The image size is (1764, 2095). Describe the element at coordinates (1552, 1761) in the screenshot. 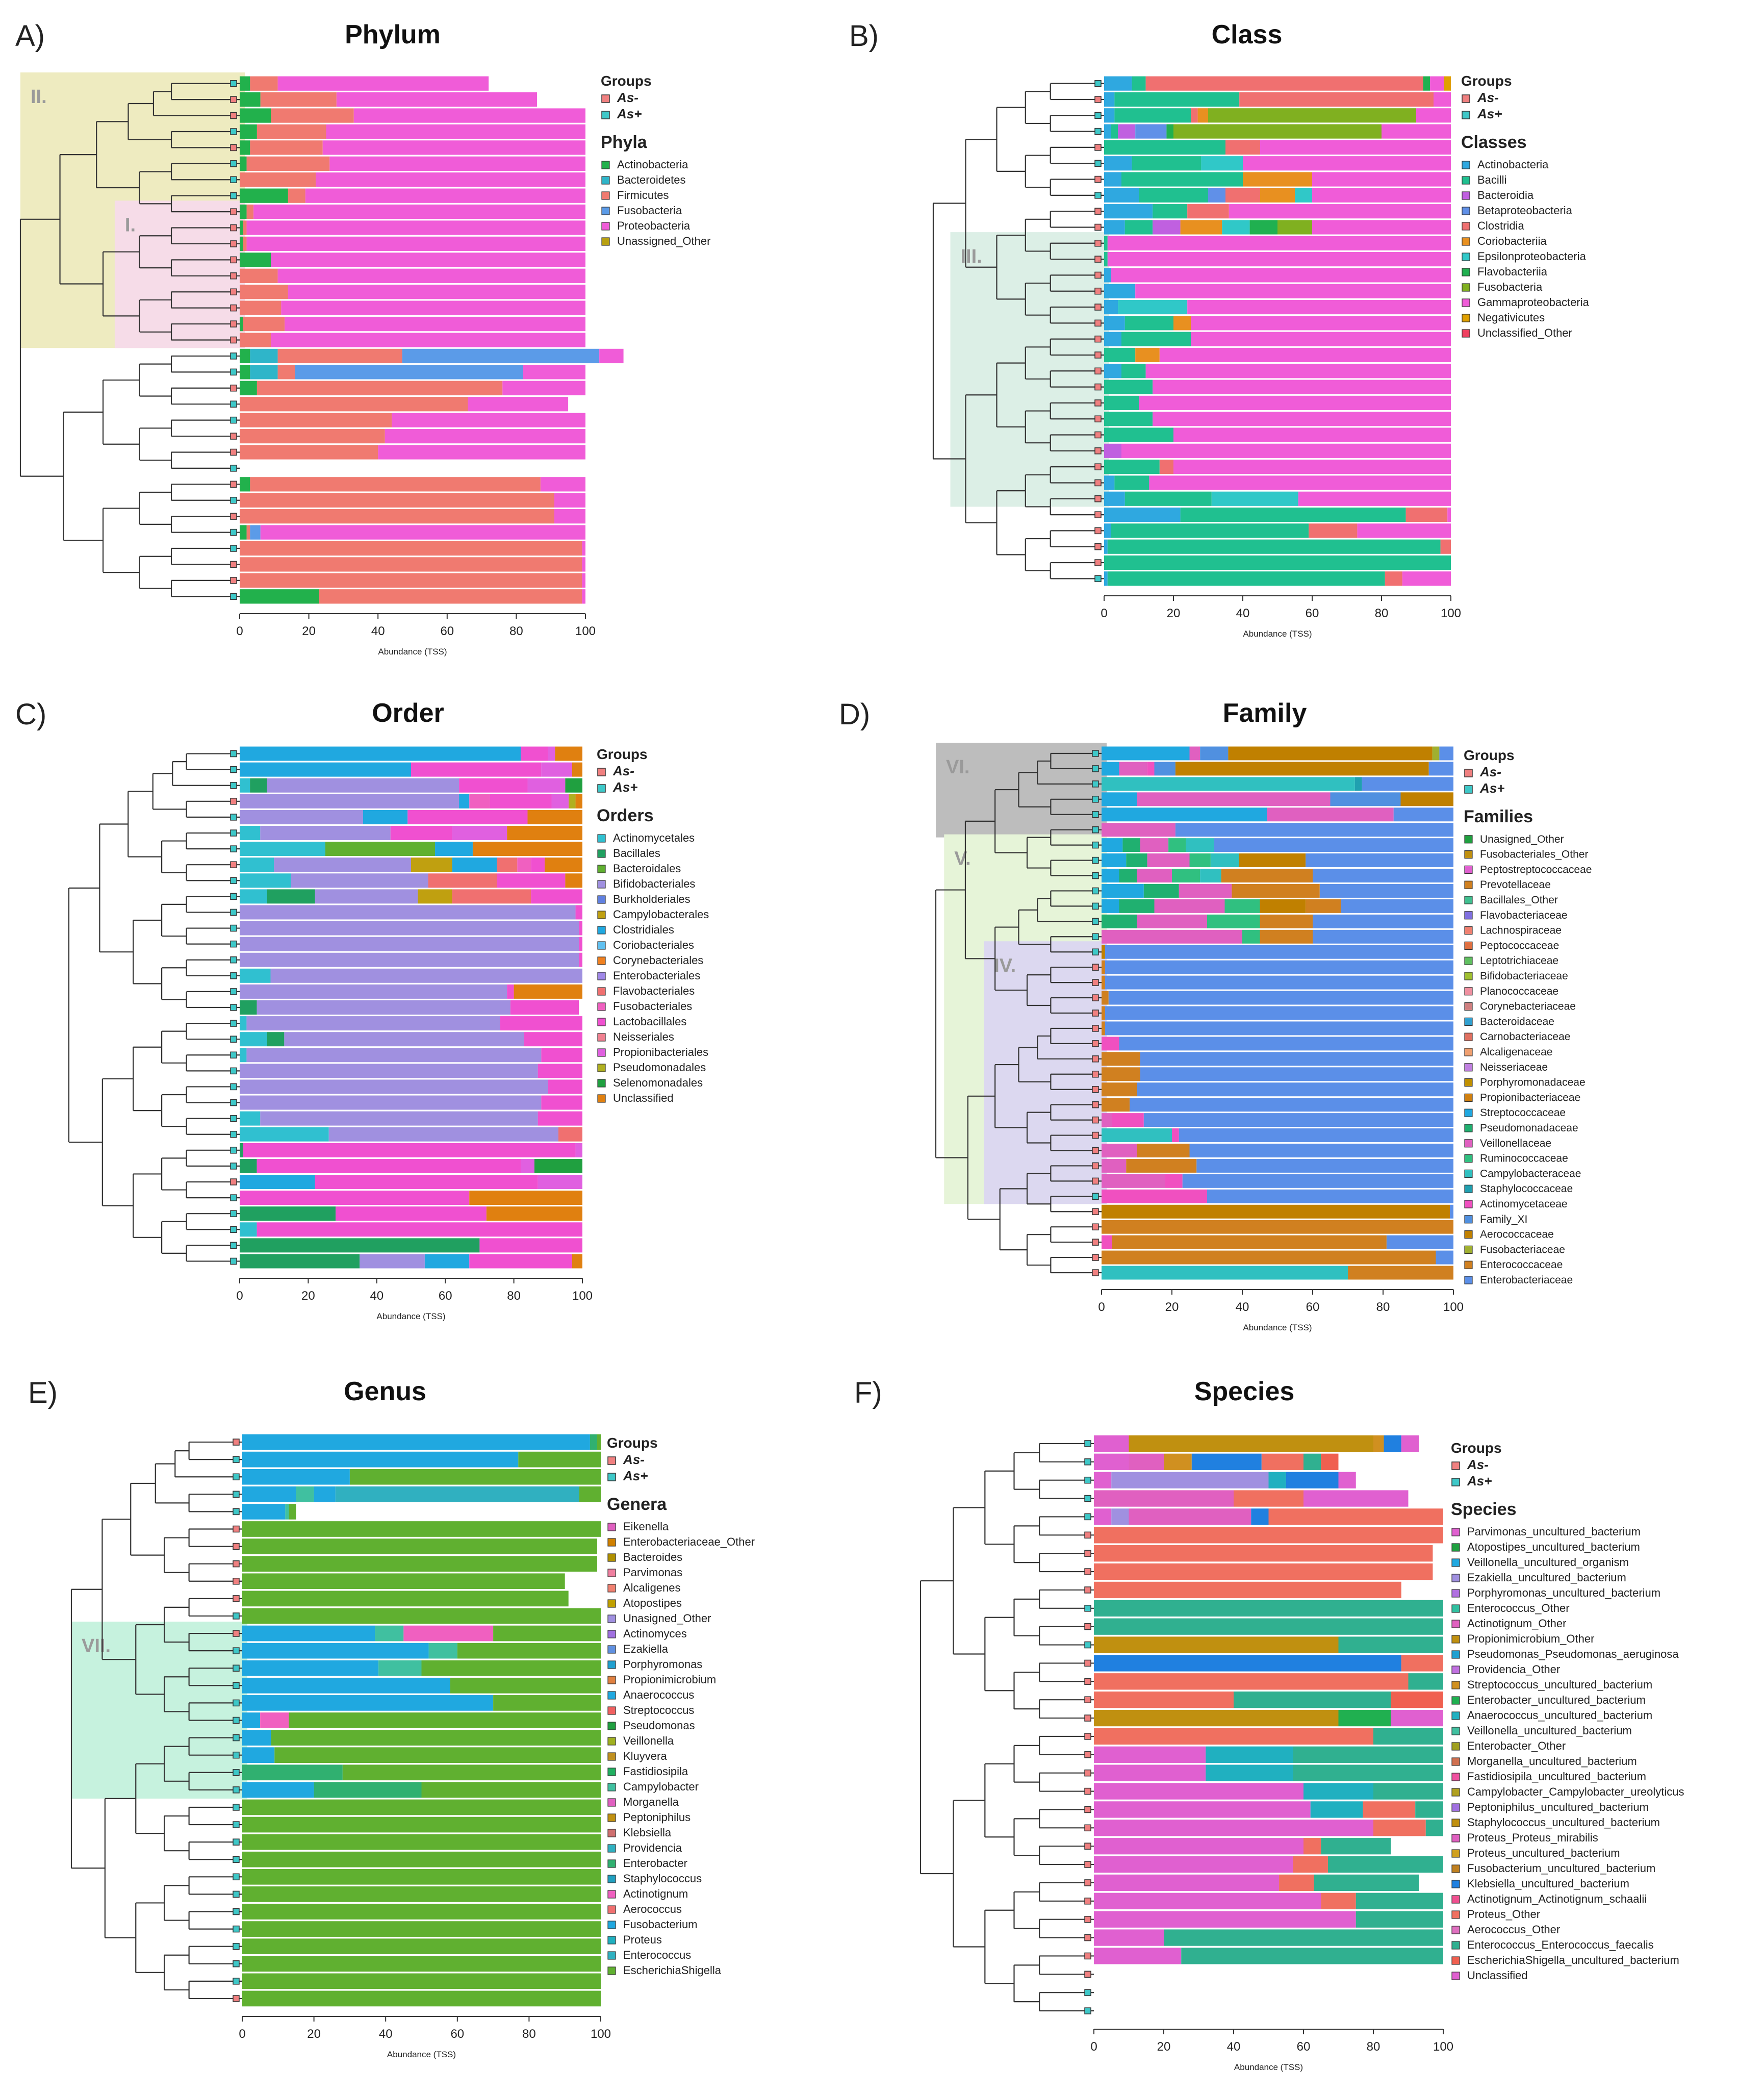

I see `legend-item-label: Morganella_uncultured_bacterium` at that location.